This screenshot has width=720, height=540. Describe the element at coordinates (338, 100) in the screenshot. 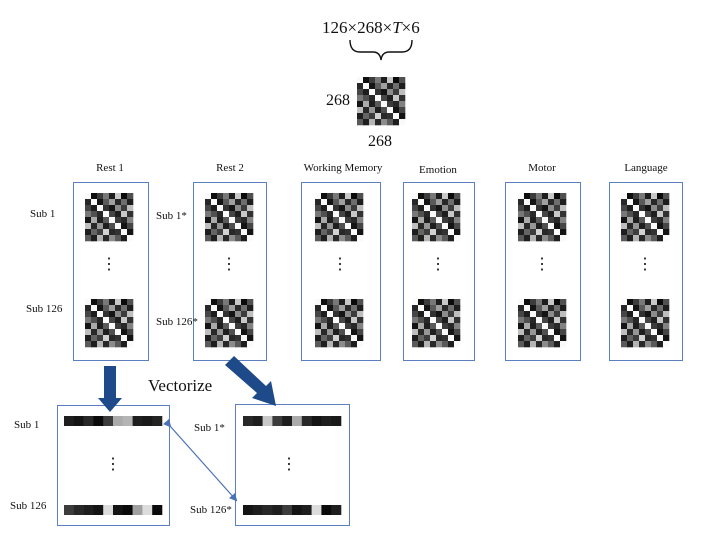

I see `matrix-row-dim: 268` at that location.